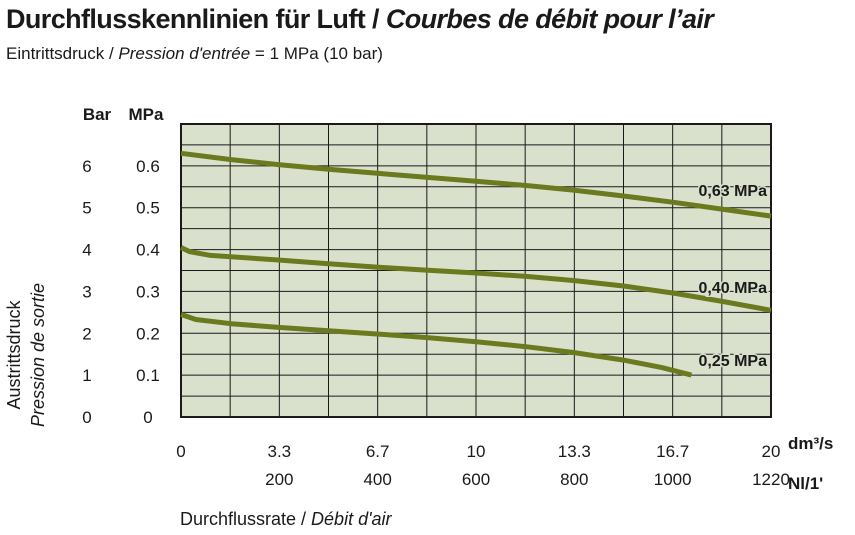  What do you see at coordinates (378, 451) in the screenshot?
I see `x-tick: 6.7` at bounding box center [378, 451].